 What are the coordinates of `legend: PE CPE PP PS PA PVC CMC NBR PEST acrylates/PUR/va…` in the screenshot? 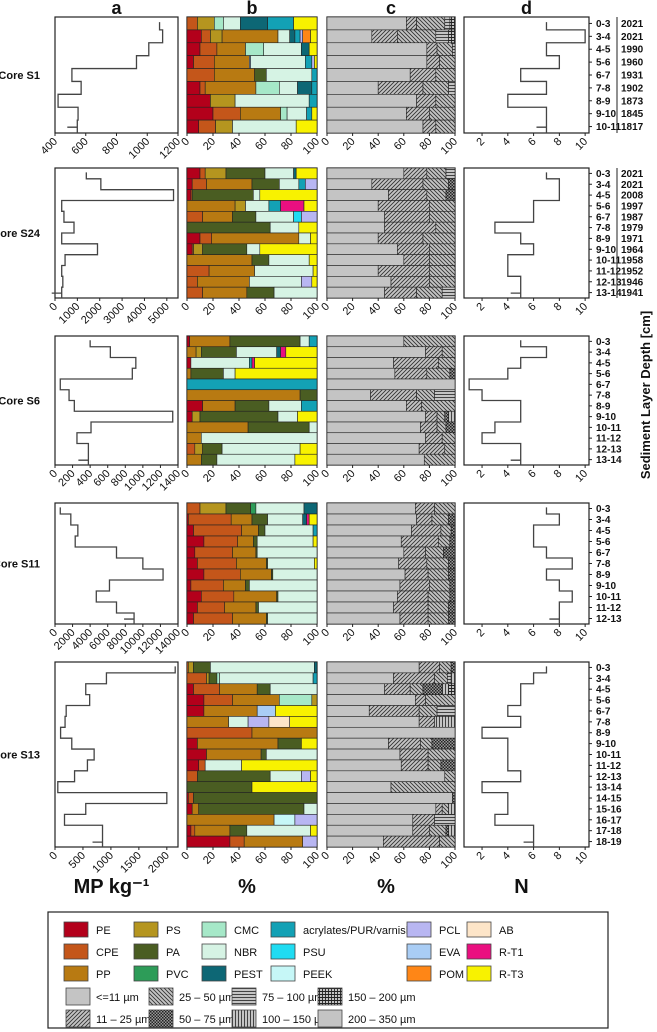 It's located at (328, 970).